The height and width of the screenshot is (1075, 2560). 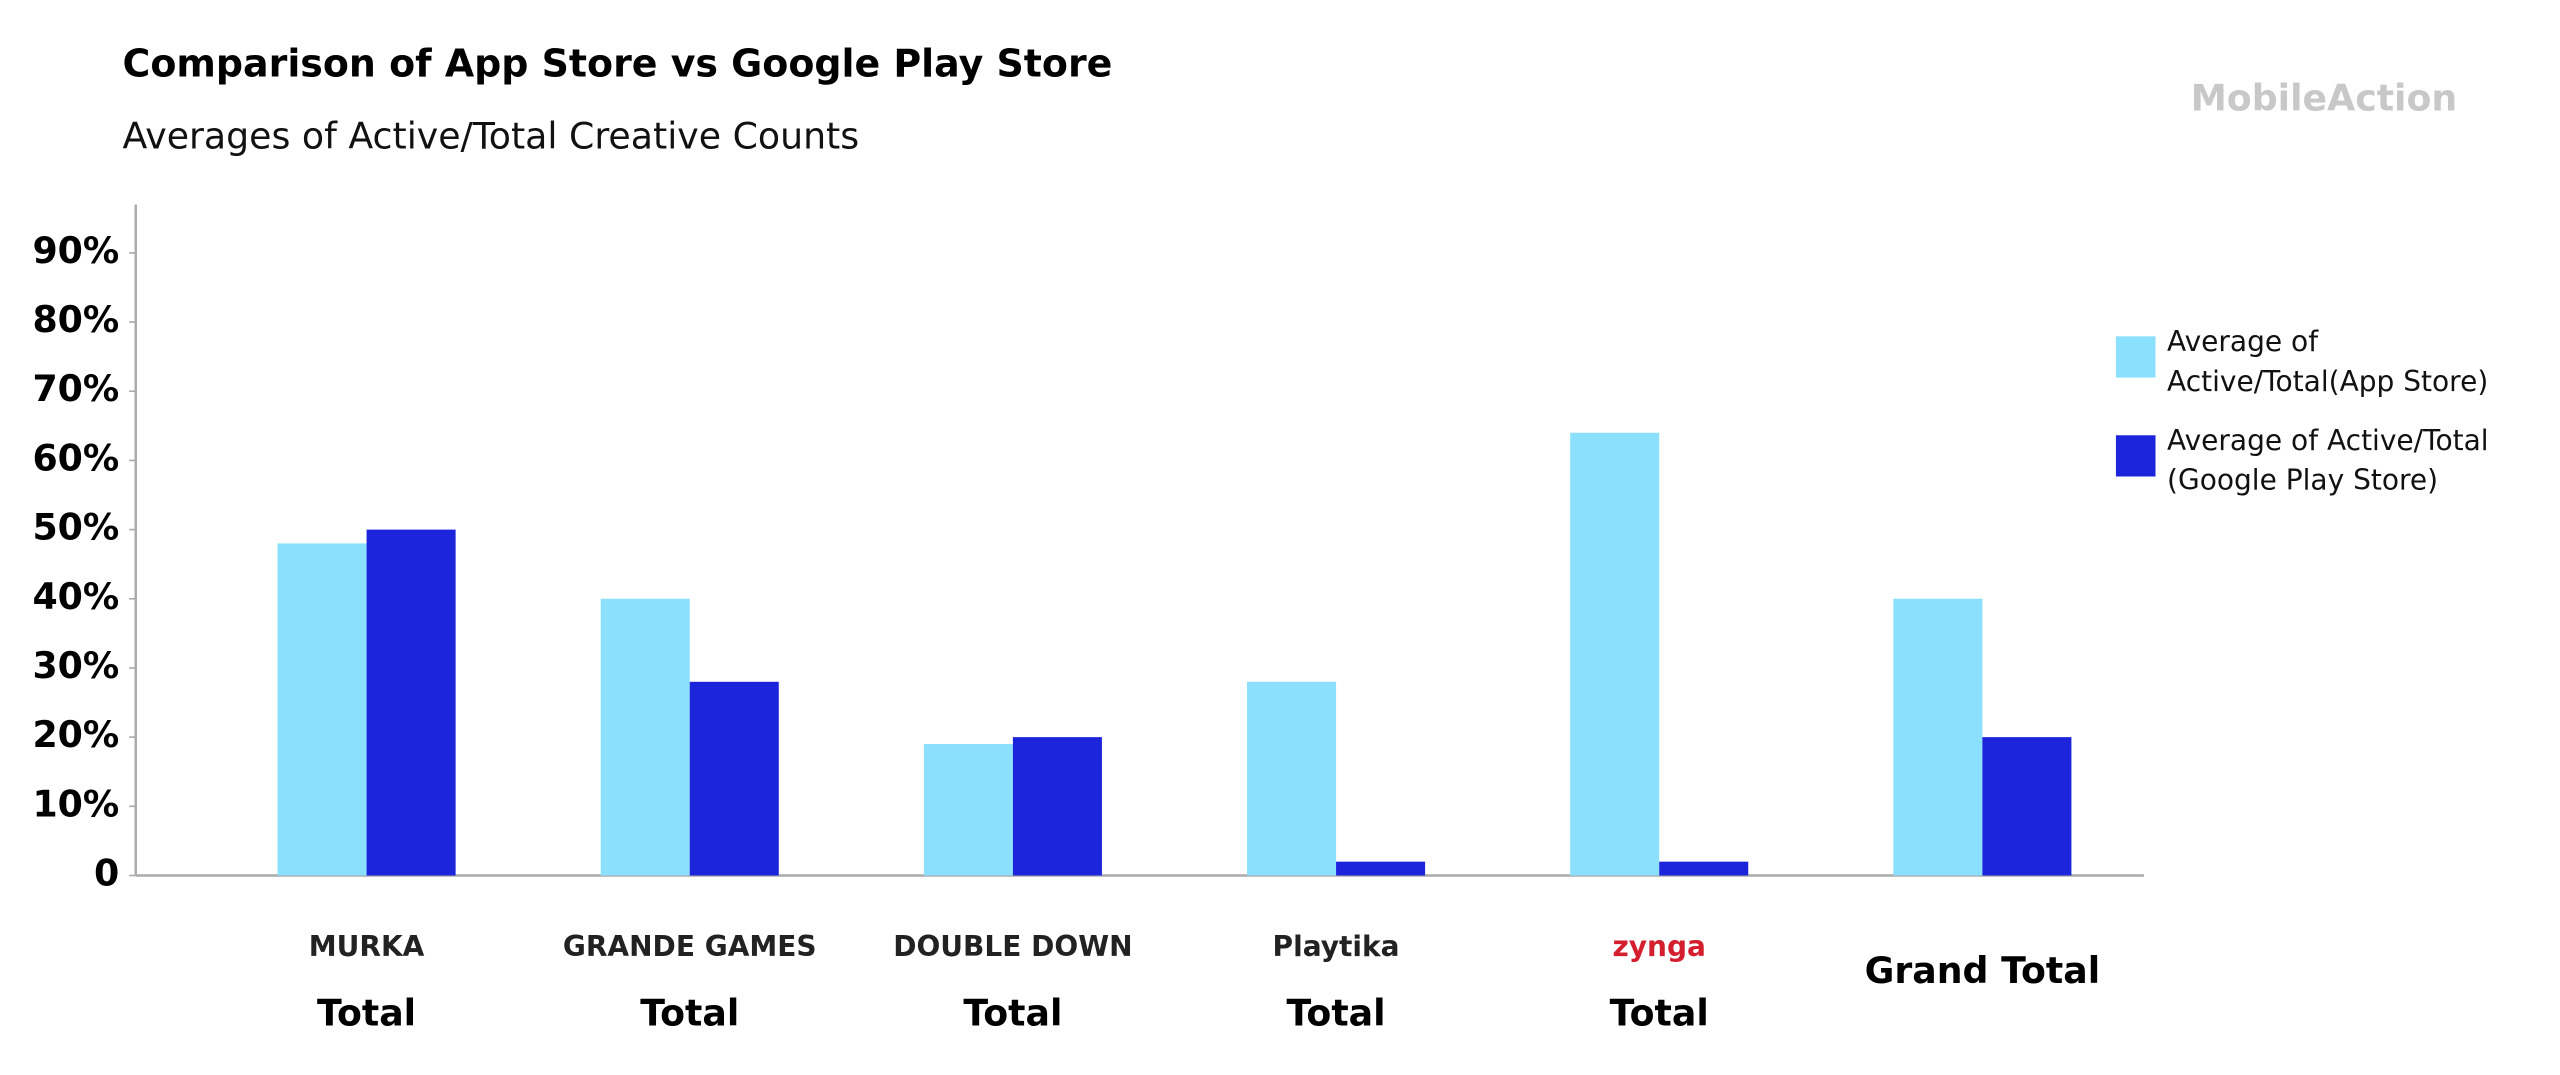 I want to click on legend-entry: Average of Active/Total(App Store), so click(x=2328, y=363).